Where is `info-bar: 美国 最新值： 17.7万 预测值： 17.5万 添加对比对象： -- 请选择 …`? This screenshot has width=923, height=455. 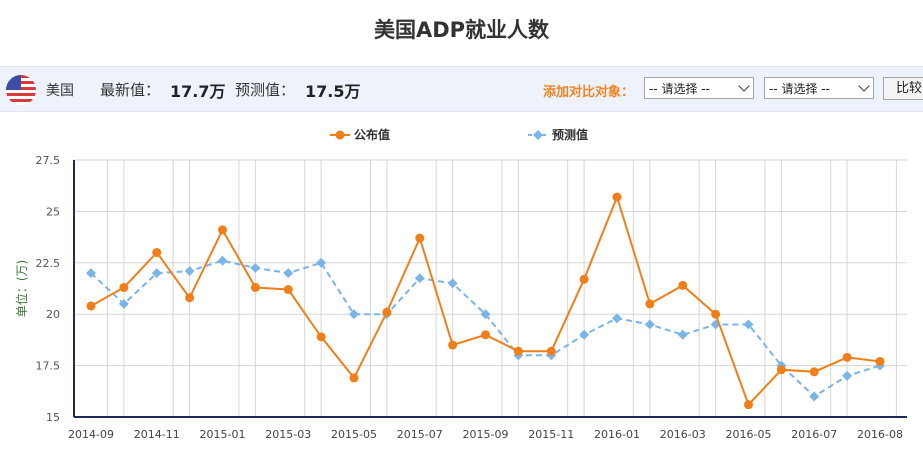 info-bar: 美国 最新值： 17.7万 预测值： 17.5万 添加对比对象： -- 请选择 … is located at coordinates (461, 89).